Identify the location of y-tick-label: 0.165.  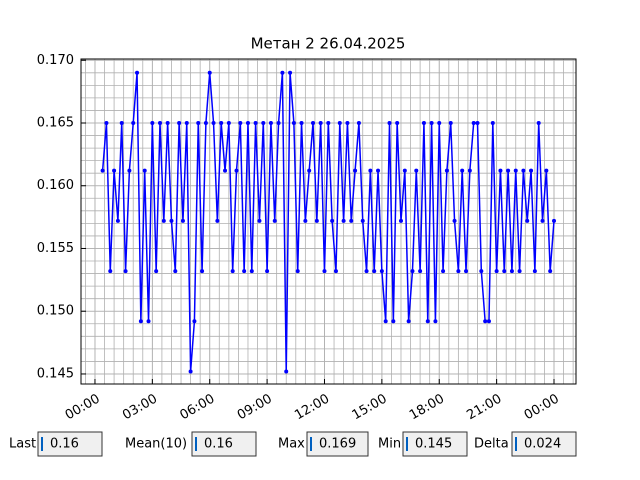
(55, 122).